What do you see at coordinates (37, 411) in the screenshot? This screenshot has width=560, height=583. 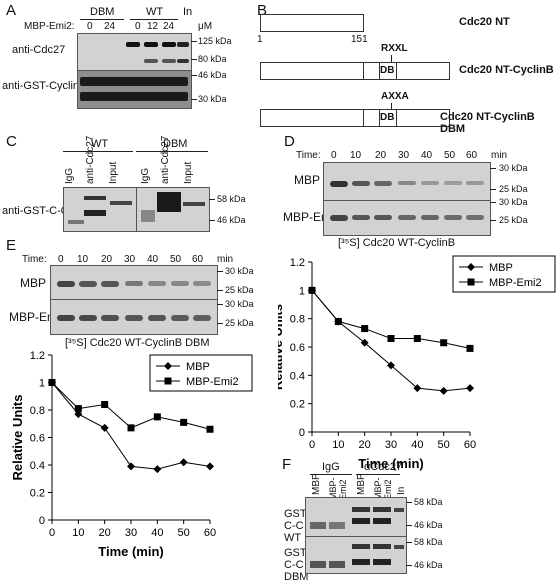 I see `chart-e-y-tick-label: 0.8` at bounding box center [37, 411].